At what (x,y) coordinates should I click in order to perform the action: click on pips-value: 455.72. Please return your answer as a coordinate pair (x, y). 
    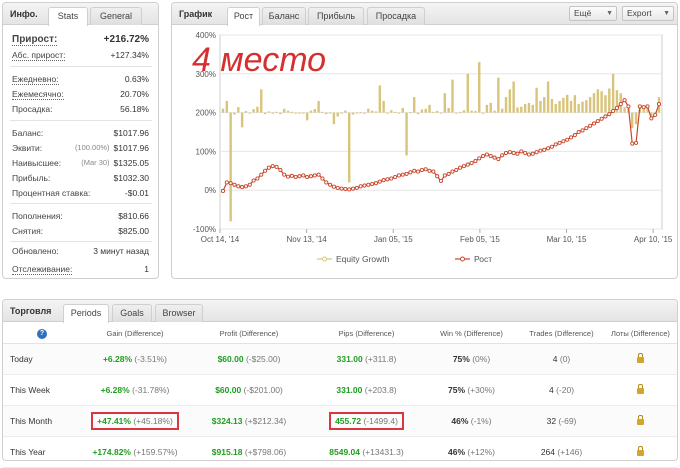
    Looking at the image, I should click on (348, 420).